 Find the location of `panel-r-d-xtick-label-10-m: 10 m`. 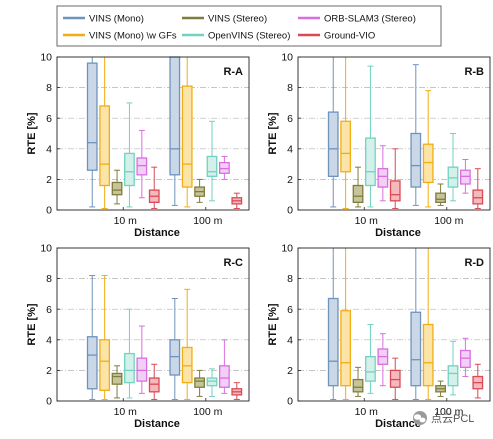

panel-r-d-xtick-label-10-m: 10 m is located at coordinates (367, 412).